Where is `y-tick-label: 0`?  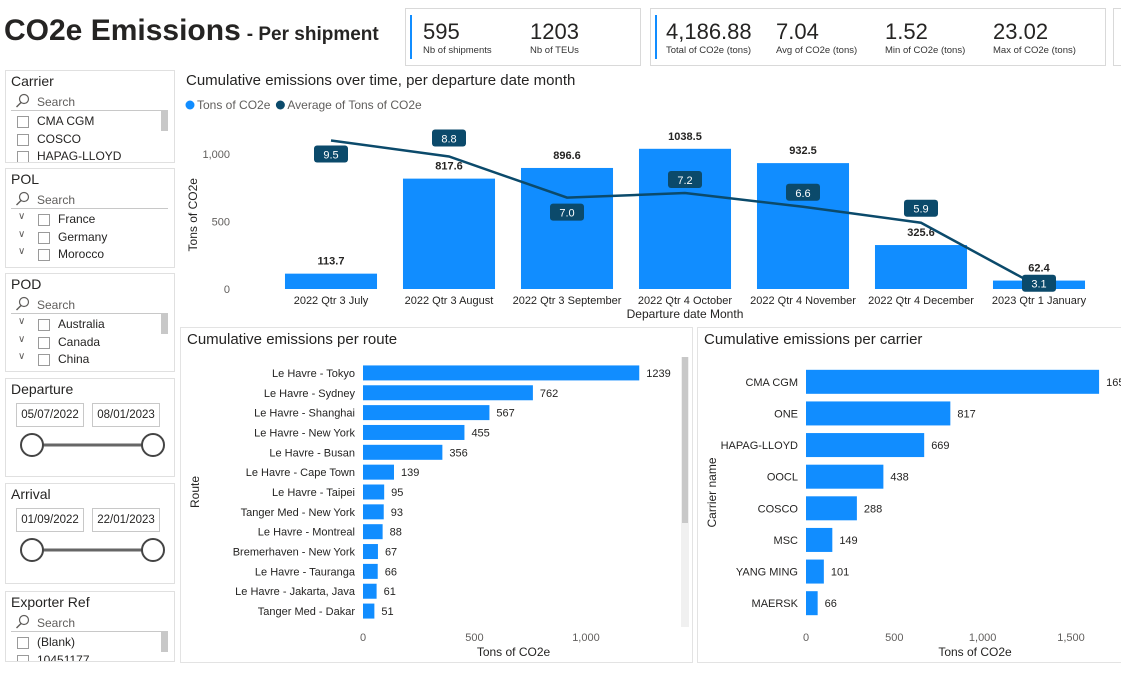
y-tick-label: 0 is located at coordinates (227, 290).